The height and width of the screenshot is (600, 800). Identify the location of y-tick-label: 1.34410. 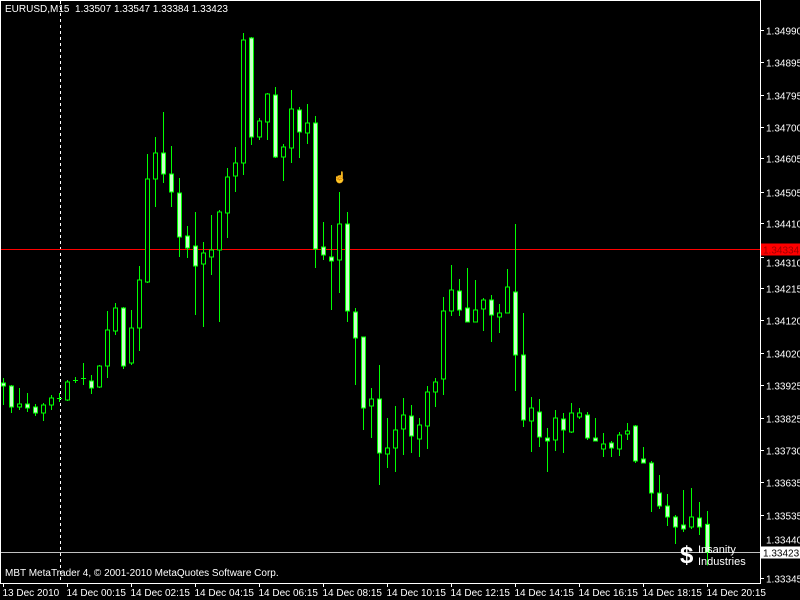
(783, 225).